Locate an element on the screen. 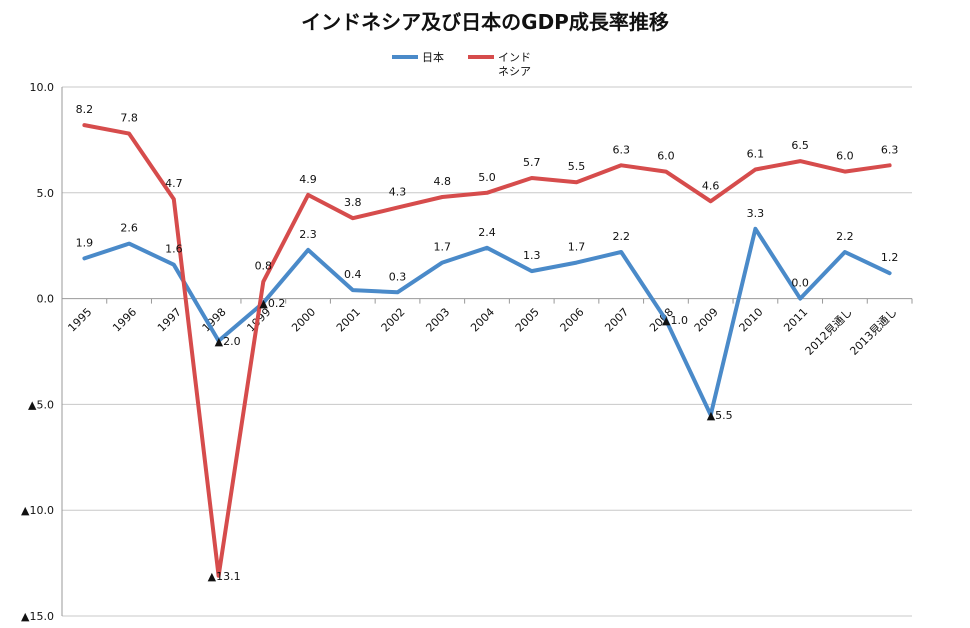 This screenshot has width=970, height=628. data-label: 2.6 is located at coordinates (129, 228).